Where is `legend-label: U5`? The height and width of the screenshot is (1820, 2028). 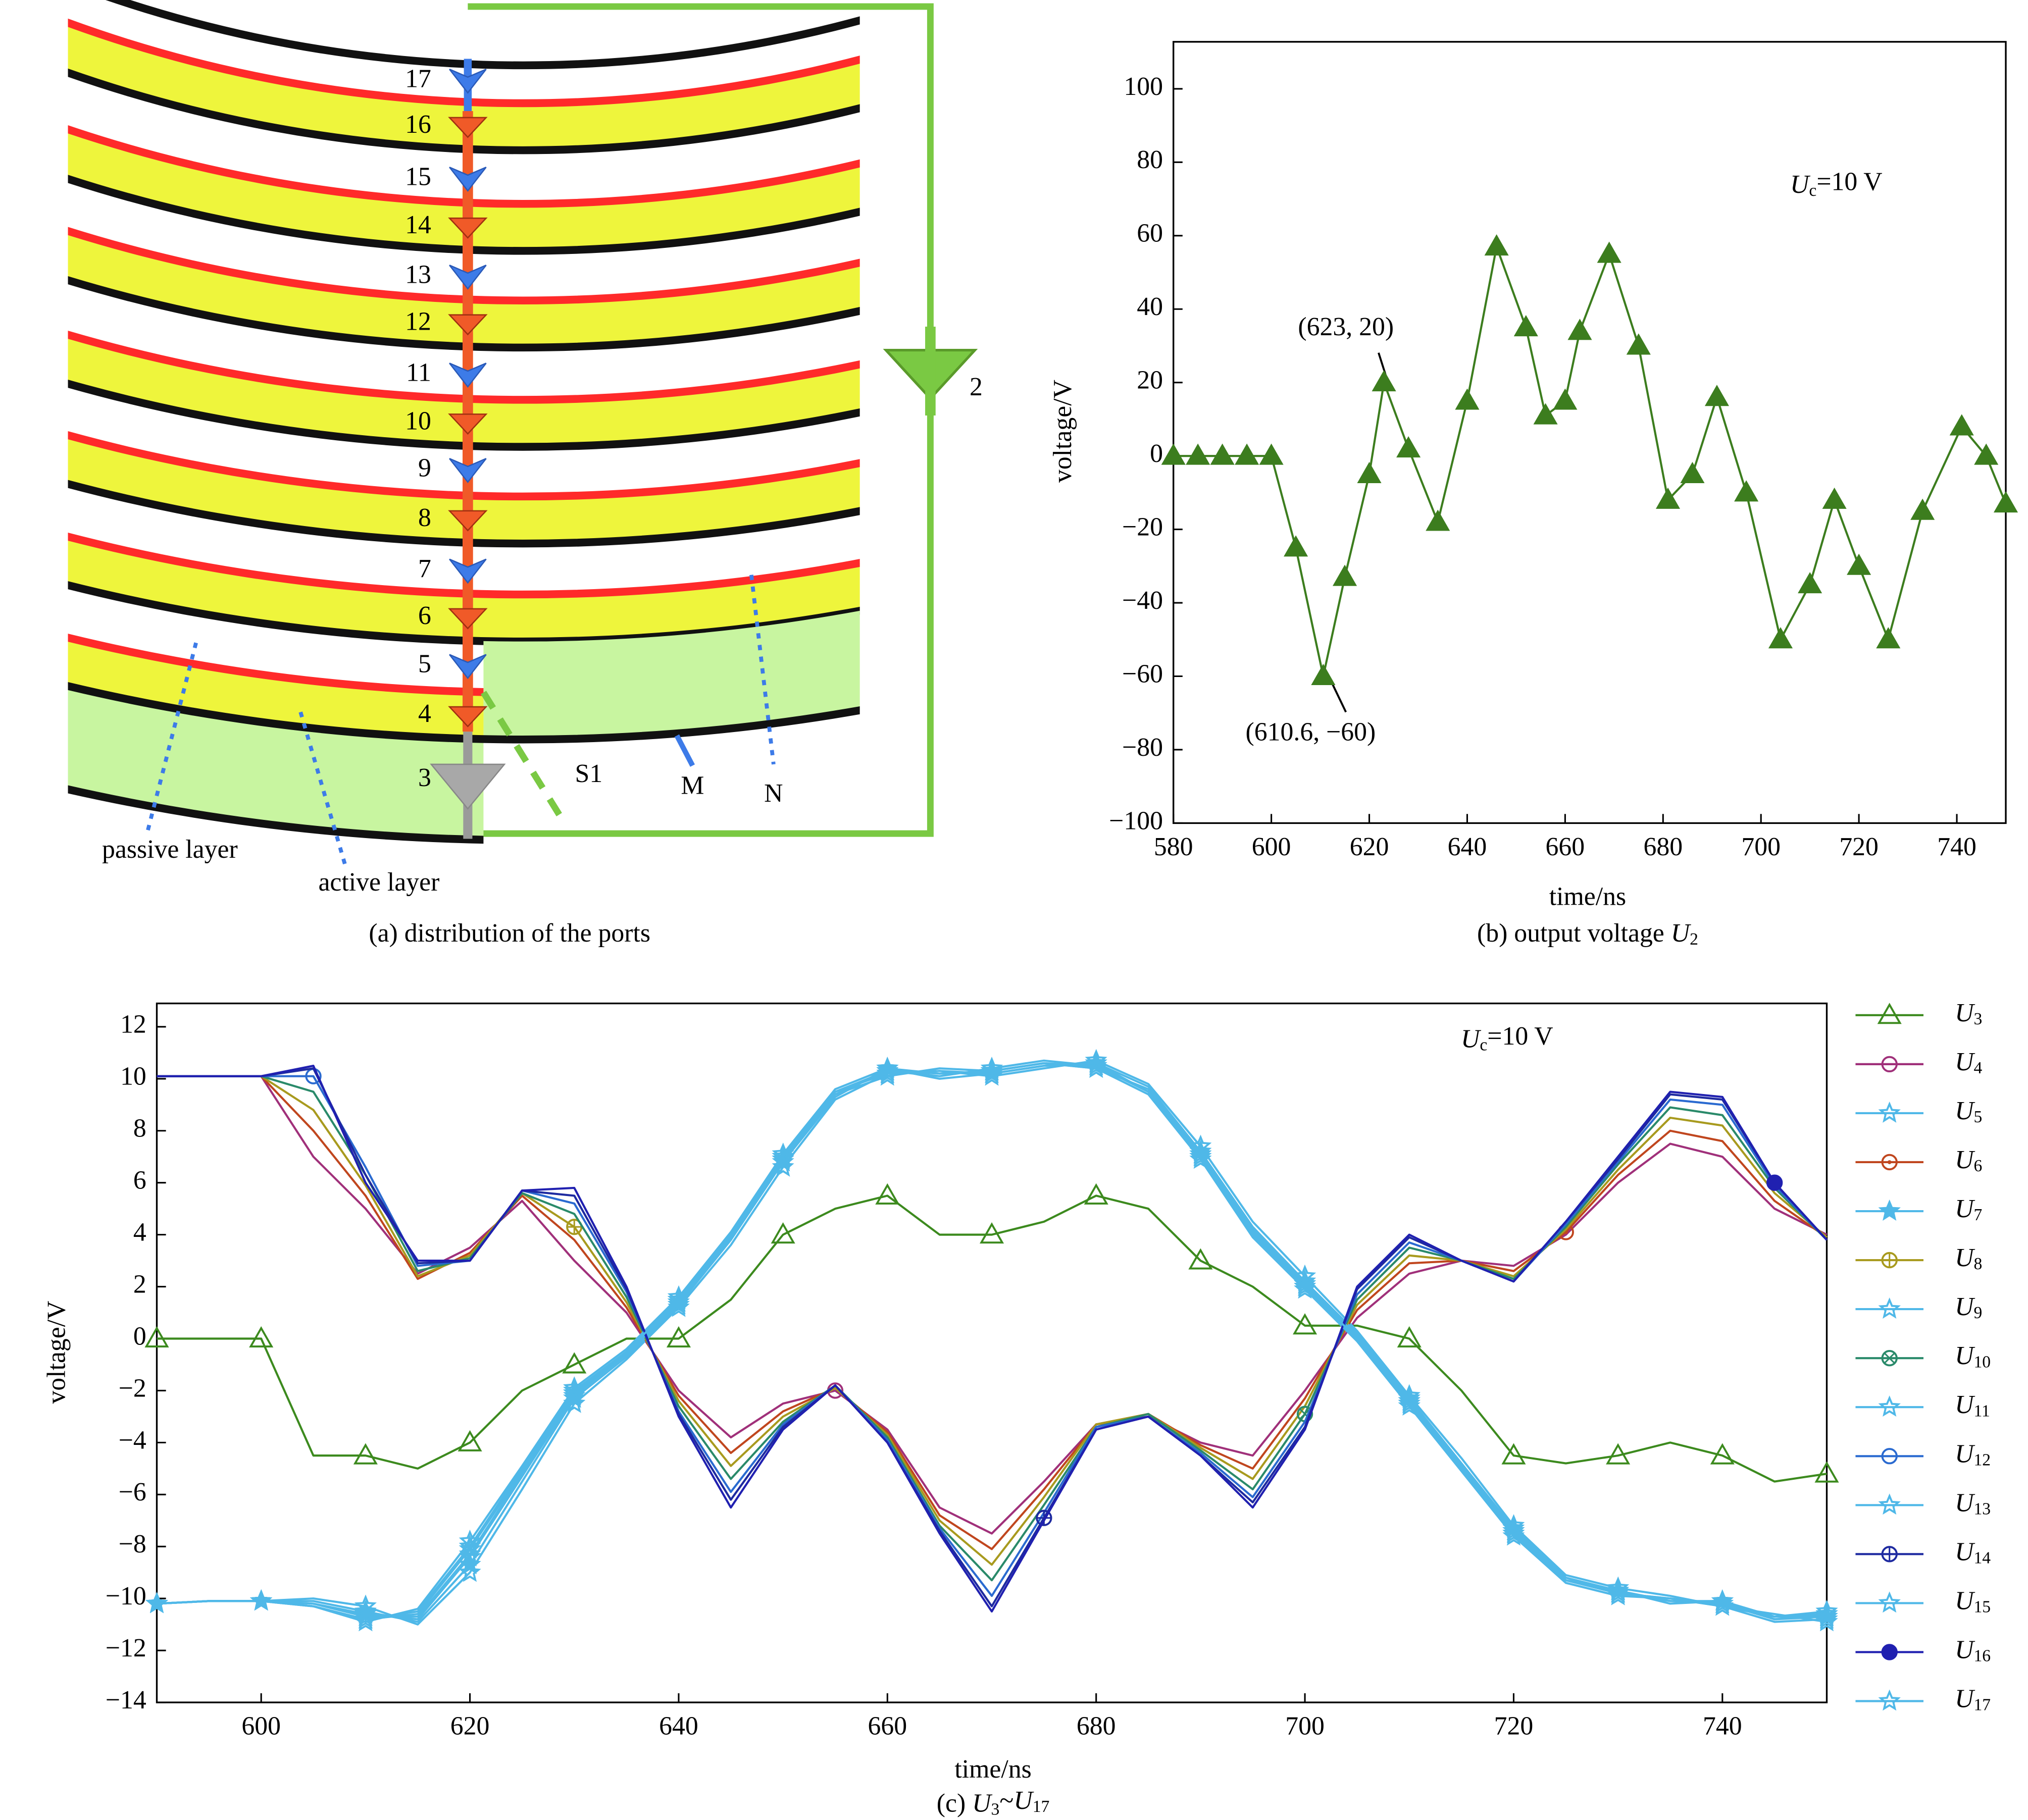 legend-label: U5 is located at coordinates (1968, 1111).